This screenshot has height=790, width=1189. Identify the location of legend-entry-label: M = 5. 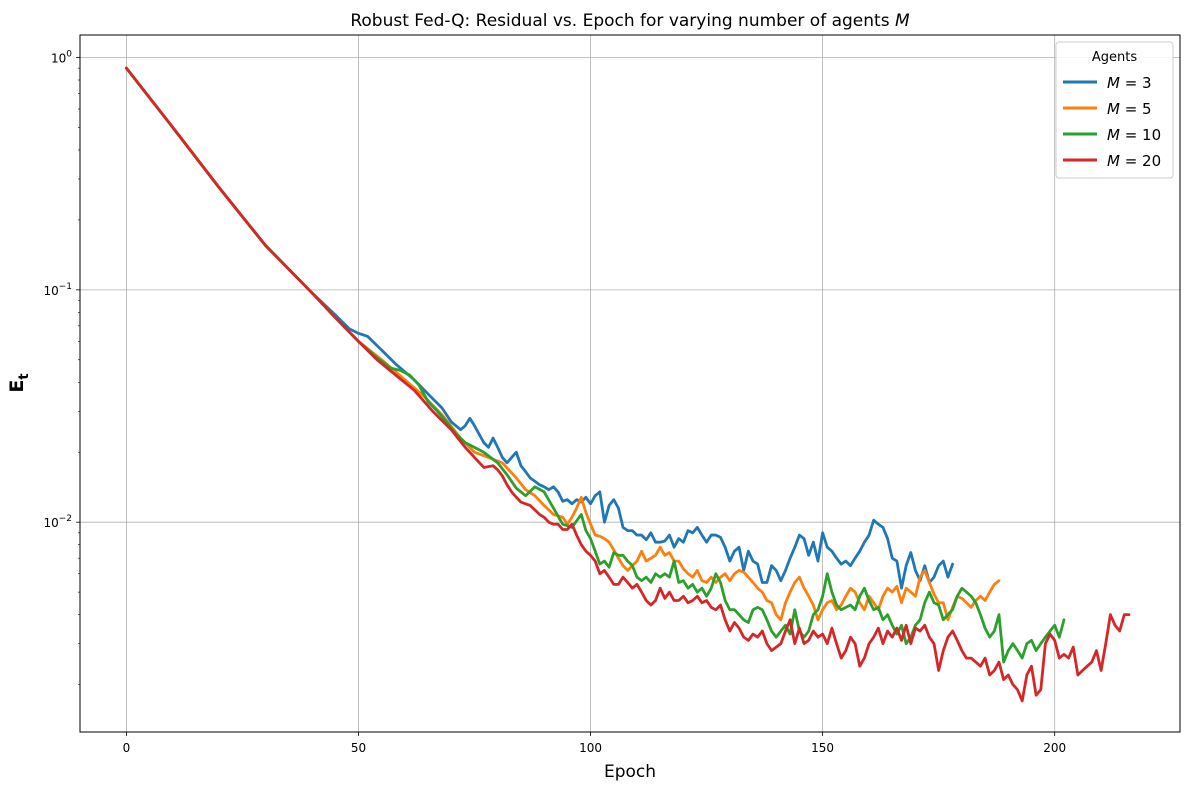
(1129, 109).